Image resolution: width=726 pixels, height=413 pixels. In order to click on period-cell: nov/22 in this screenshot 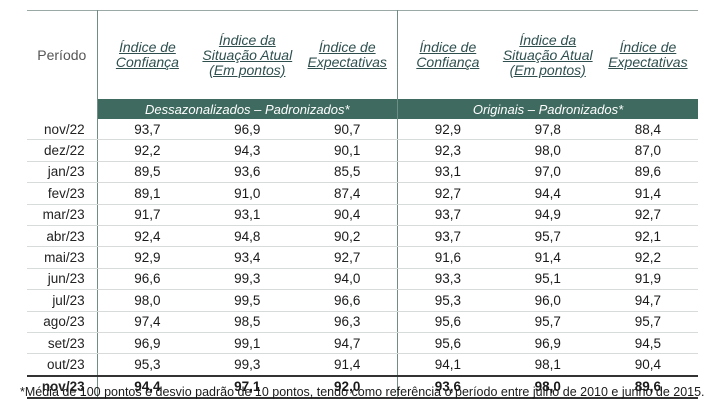, I will do `click(62, 130)`.